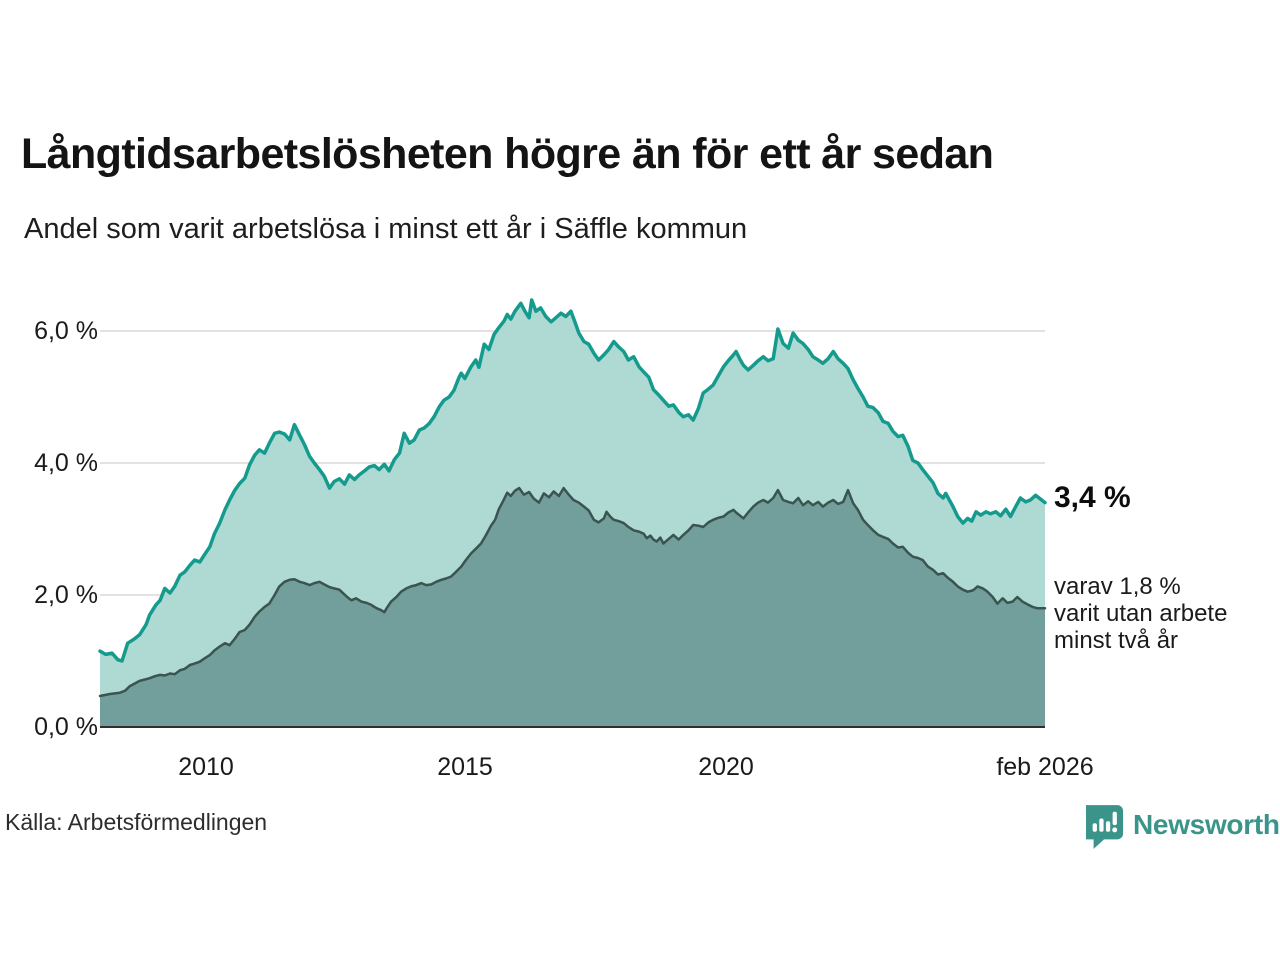 This screenshot has height=960, width=1280. What do you see at coordinates (1116, 640) in the screenshot?
I see `annotation-line-3: minst två år` at bounding box center [1116, 640].